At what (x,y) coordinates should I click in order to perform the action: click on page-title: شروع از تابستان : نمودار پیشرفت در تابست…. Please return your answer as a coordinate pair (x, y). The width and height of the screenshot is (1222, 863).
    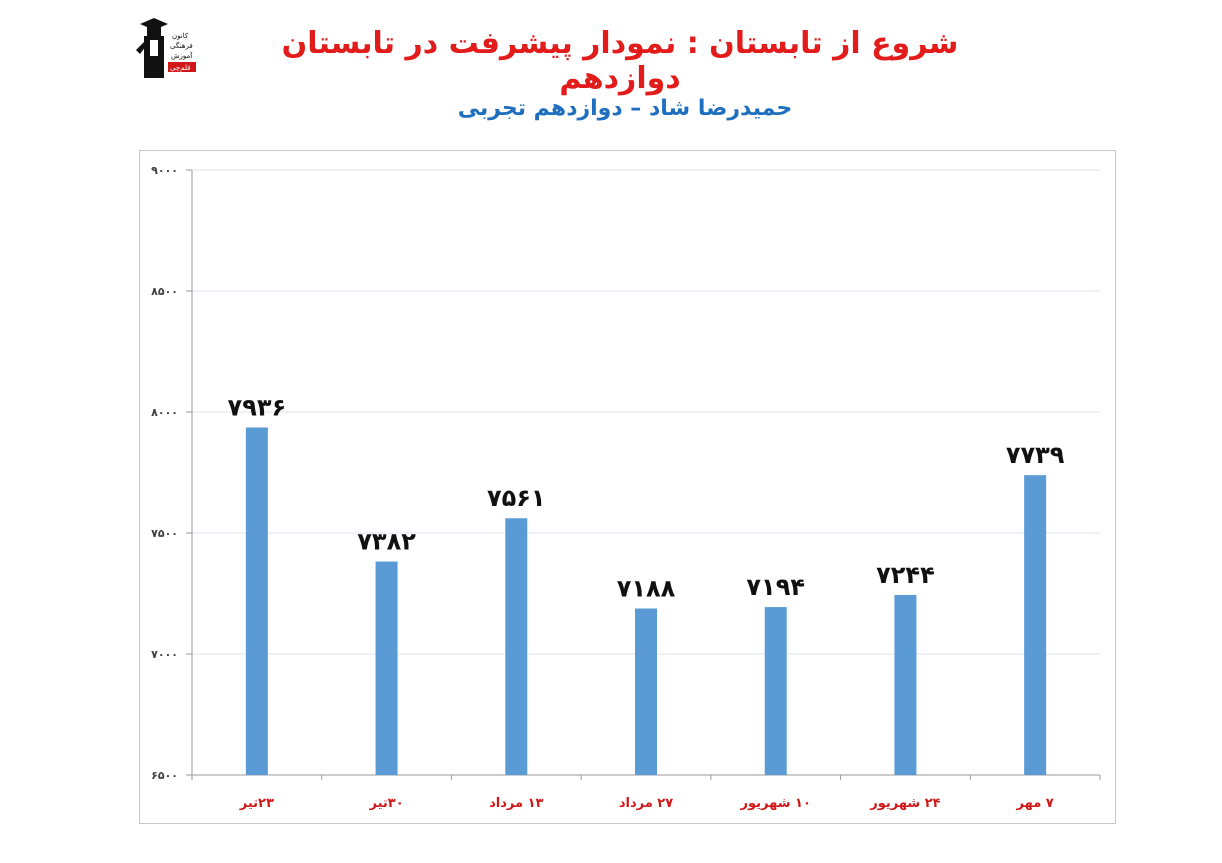
    Looking at the image, I should click on (620, 61).